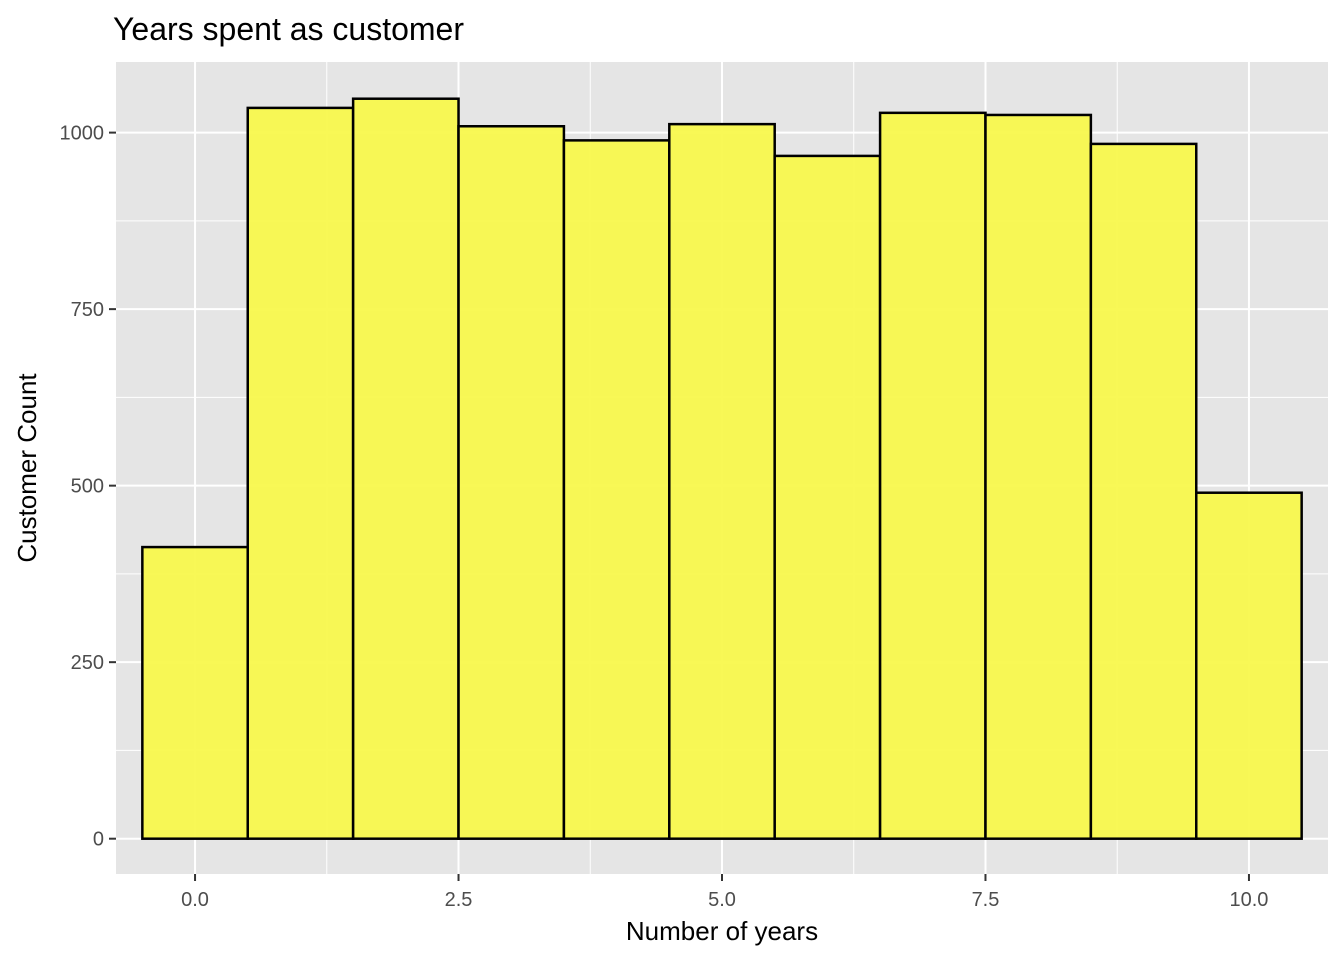 This screenshot has height=960, width=1344. Describe the element at coordinates (27, 468) in the screenshot. I see `y-axis-title: Customer Count` at that location.